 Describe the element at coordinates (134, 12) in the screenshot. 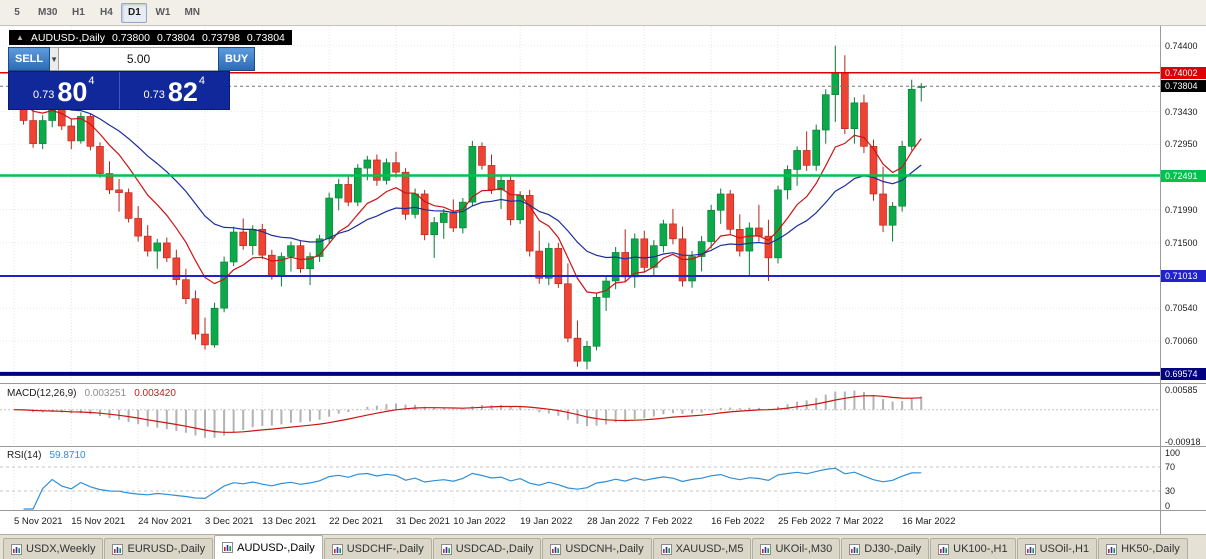

I see `timeframe-button-d1: D1` at that location.